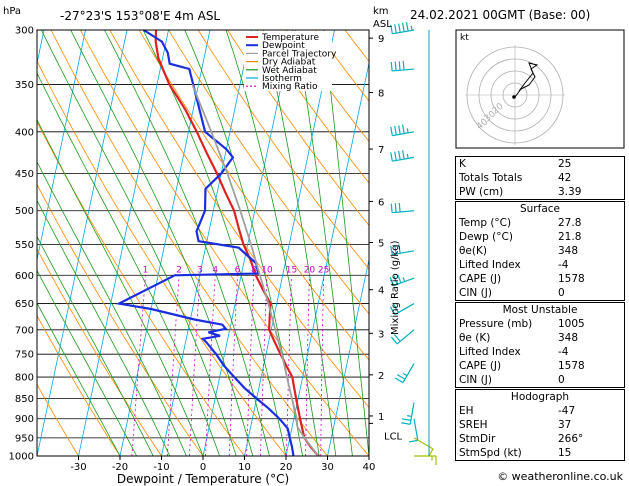  Describe the element at coordinates (540, 178) in the screenshot. I see `index-row: Totals Totals 42` at that location.